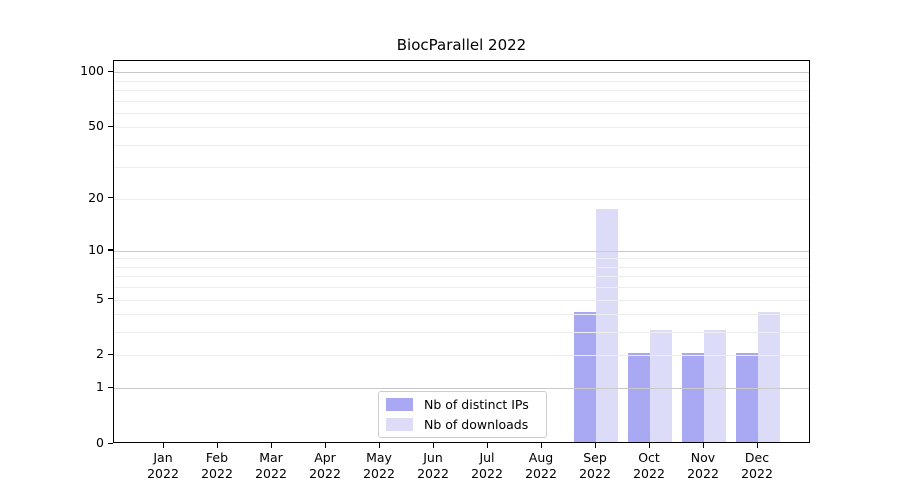  What do you see at coordinates (163, 457) in the screenshot?
I see `x-tick-month: Jan` at bounding box center [163, 457].